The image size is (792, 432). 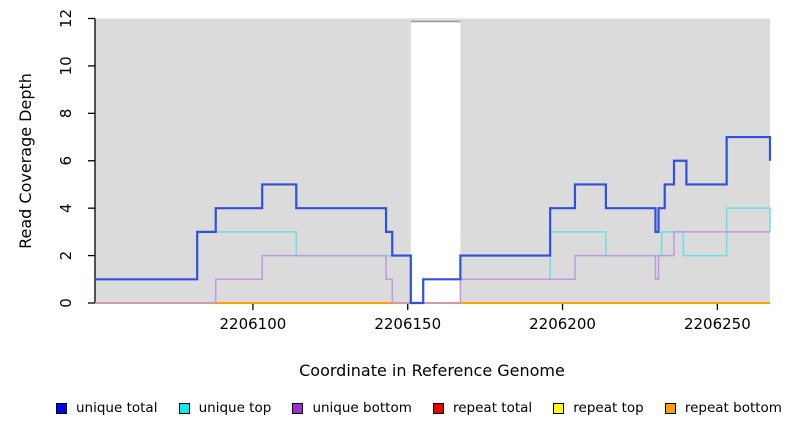 I want to click on legend-item-unique-total: unique total, so click(x=106, y=408).